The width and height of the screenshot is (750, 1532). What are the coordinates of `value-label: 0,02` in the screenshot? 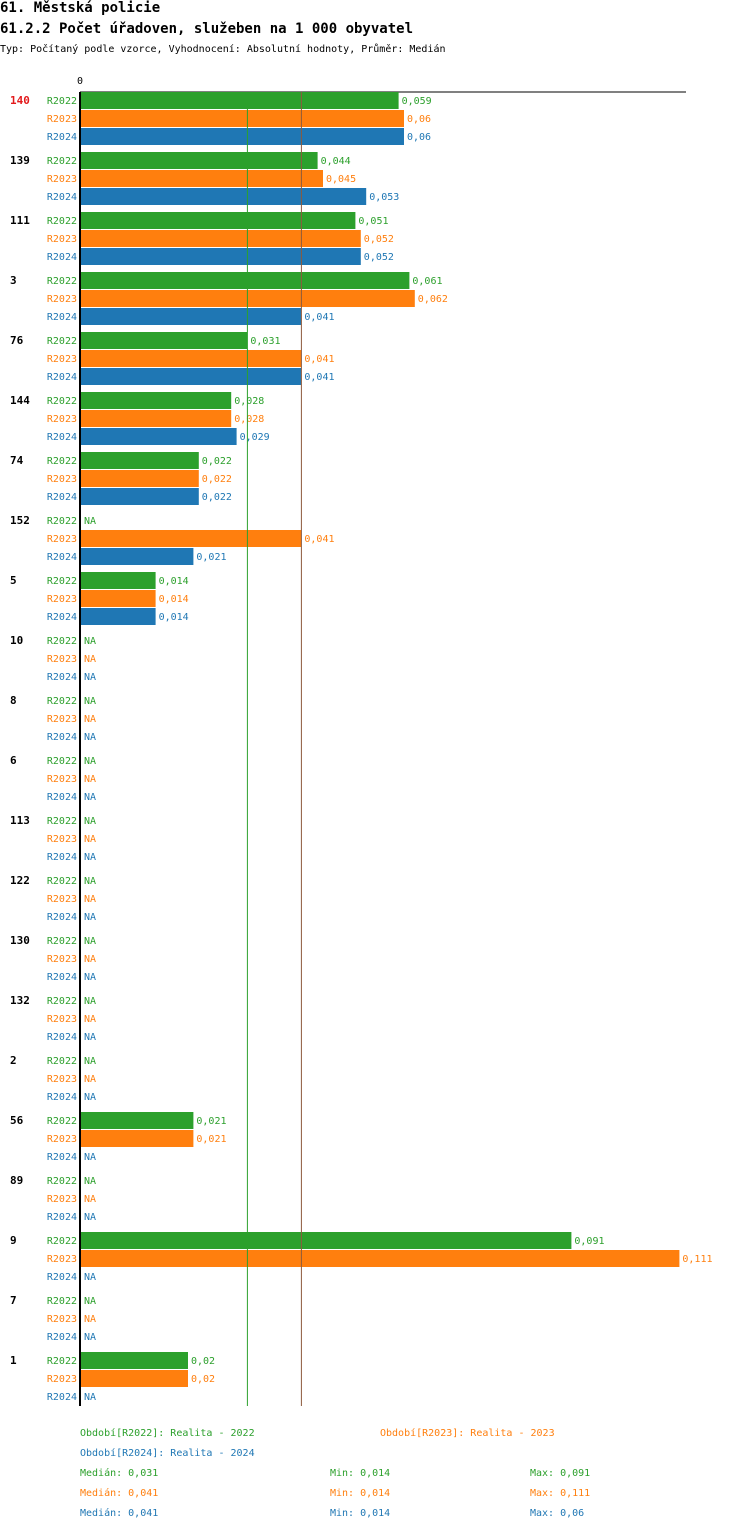 It's located at (203, 1379).